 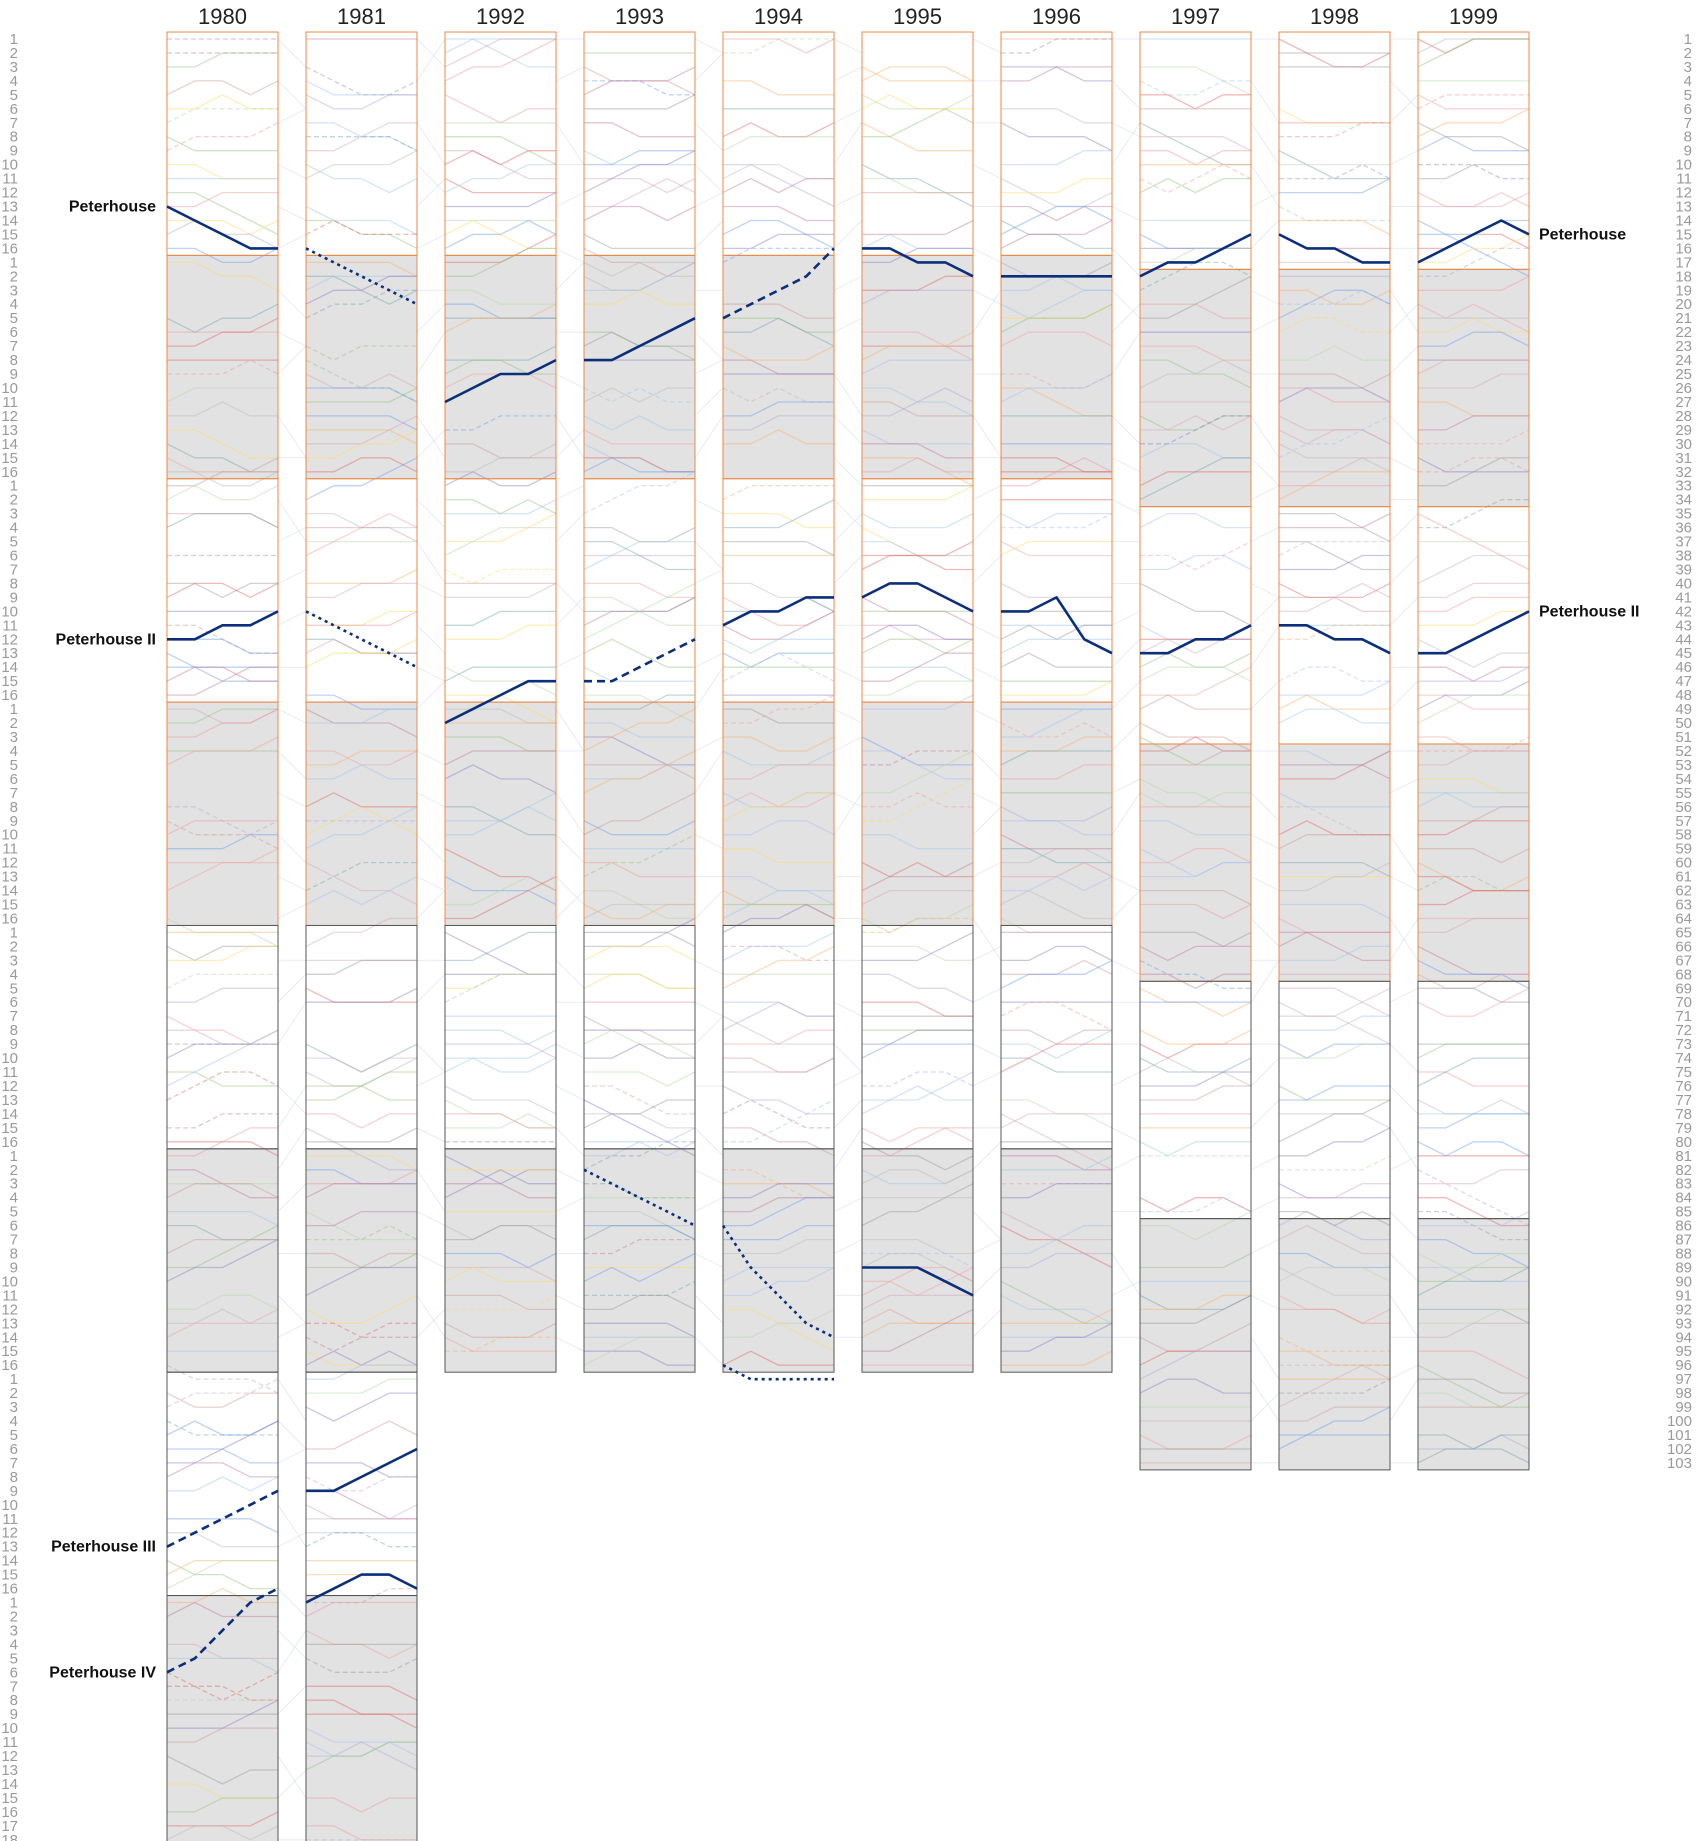 I want to click on tick-label-left: 8, so click(x=14, y=1254).